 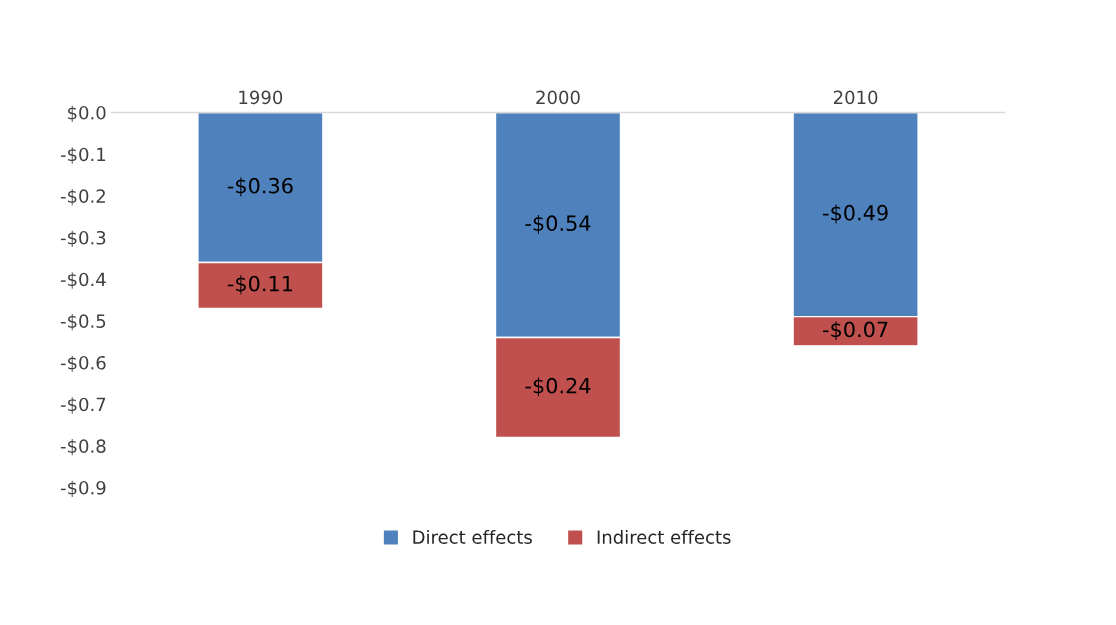 What do you see at coordinates (855, 331) in the screenshot?
I see `data-label: -$0.07` at bounding box center [855, 331].